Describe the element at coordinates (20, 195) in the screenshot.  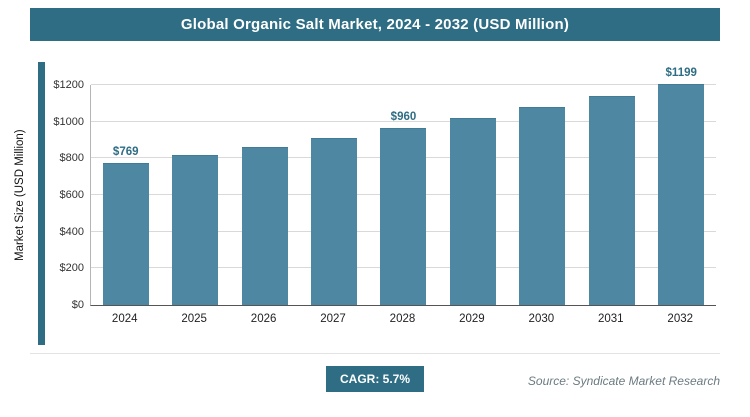
I see `y-axis-title: Market Size (USD Million)` at that location.